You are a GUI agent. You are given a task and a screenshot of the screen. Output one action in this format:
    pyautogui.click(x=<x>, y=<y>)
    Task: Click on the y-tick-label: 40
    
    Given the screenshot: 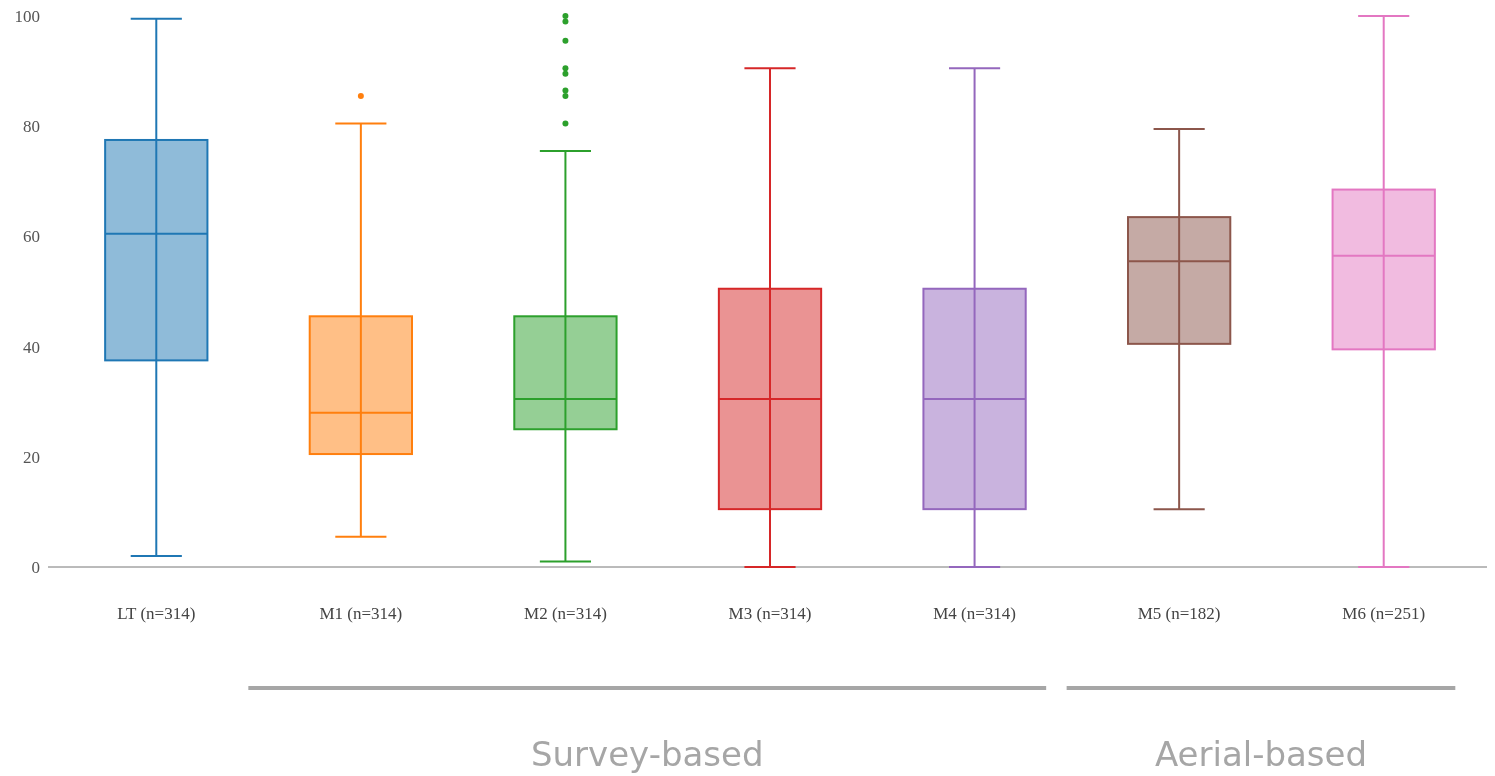 What is the action you would take?
    pyautogui.click(x=31, y=347)
    